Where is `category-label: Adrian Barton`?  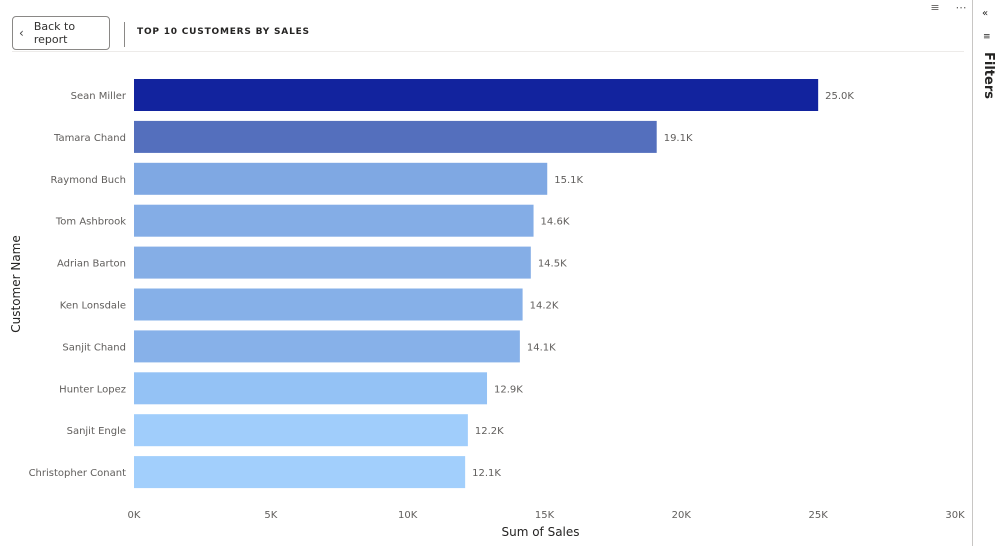
category-label: Adrian Barton is located at coordinates (91, 264).